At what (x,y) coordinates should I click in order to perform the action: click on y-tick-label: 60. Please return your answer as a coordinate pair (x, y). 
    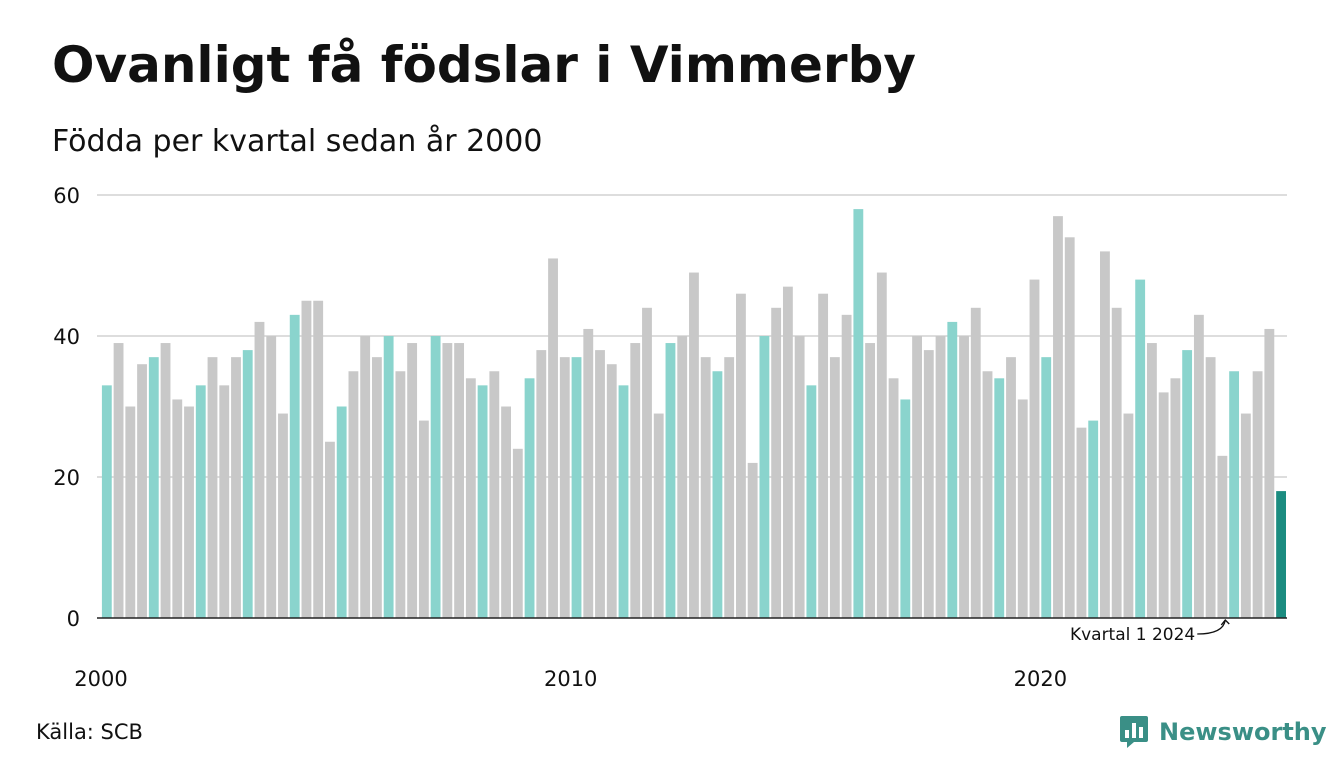
    Looking at the image, I should click on (66, 196).